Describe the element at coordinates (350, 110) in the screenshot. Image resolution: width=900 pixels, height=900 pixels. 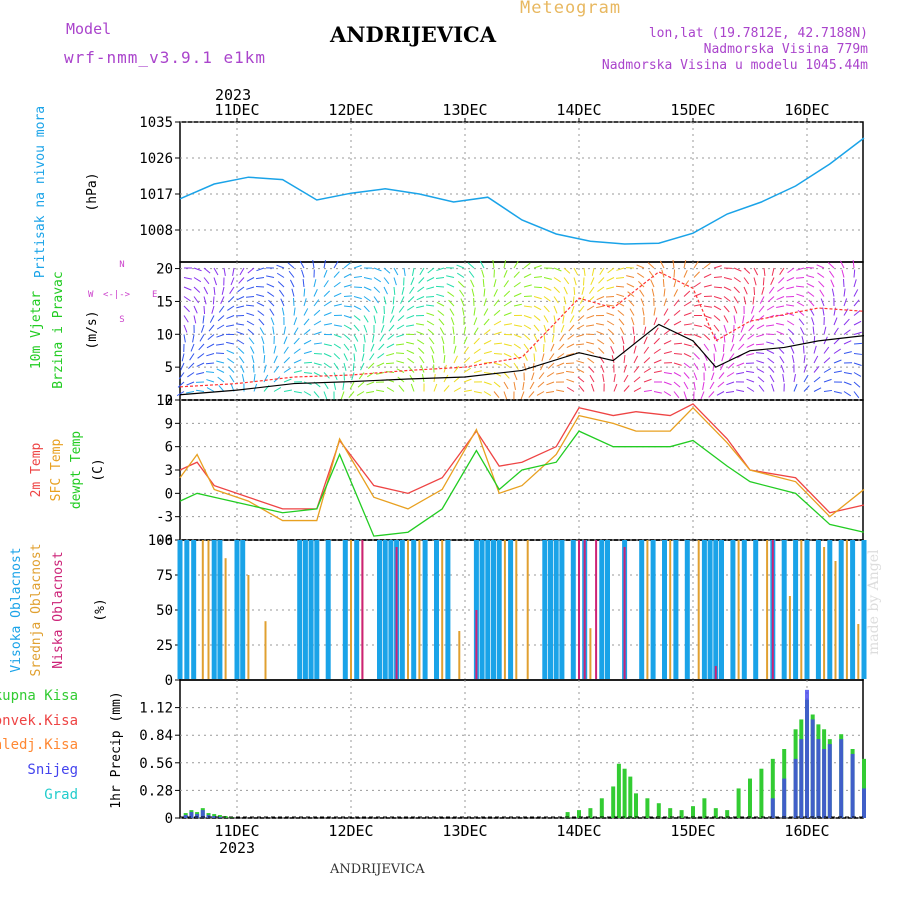
I see `xtick-label-top: 12DEC` at that location.